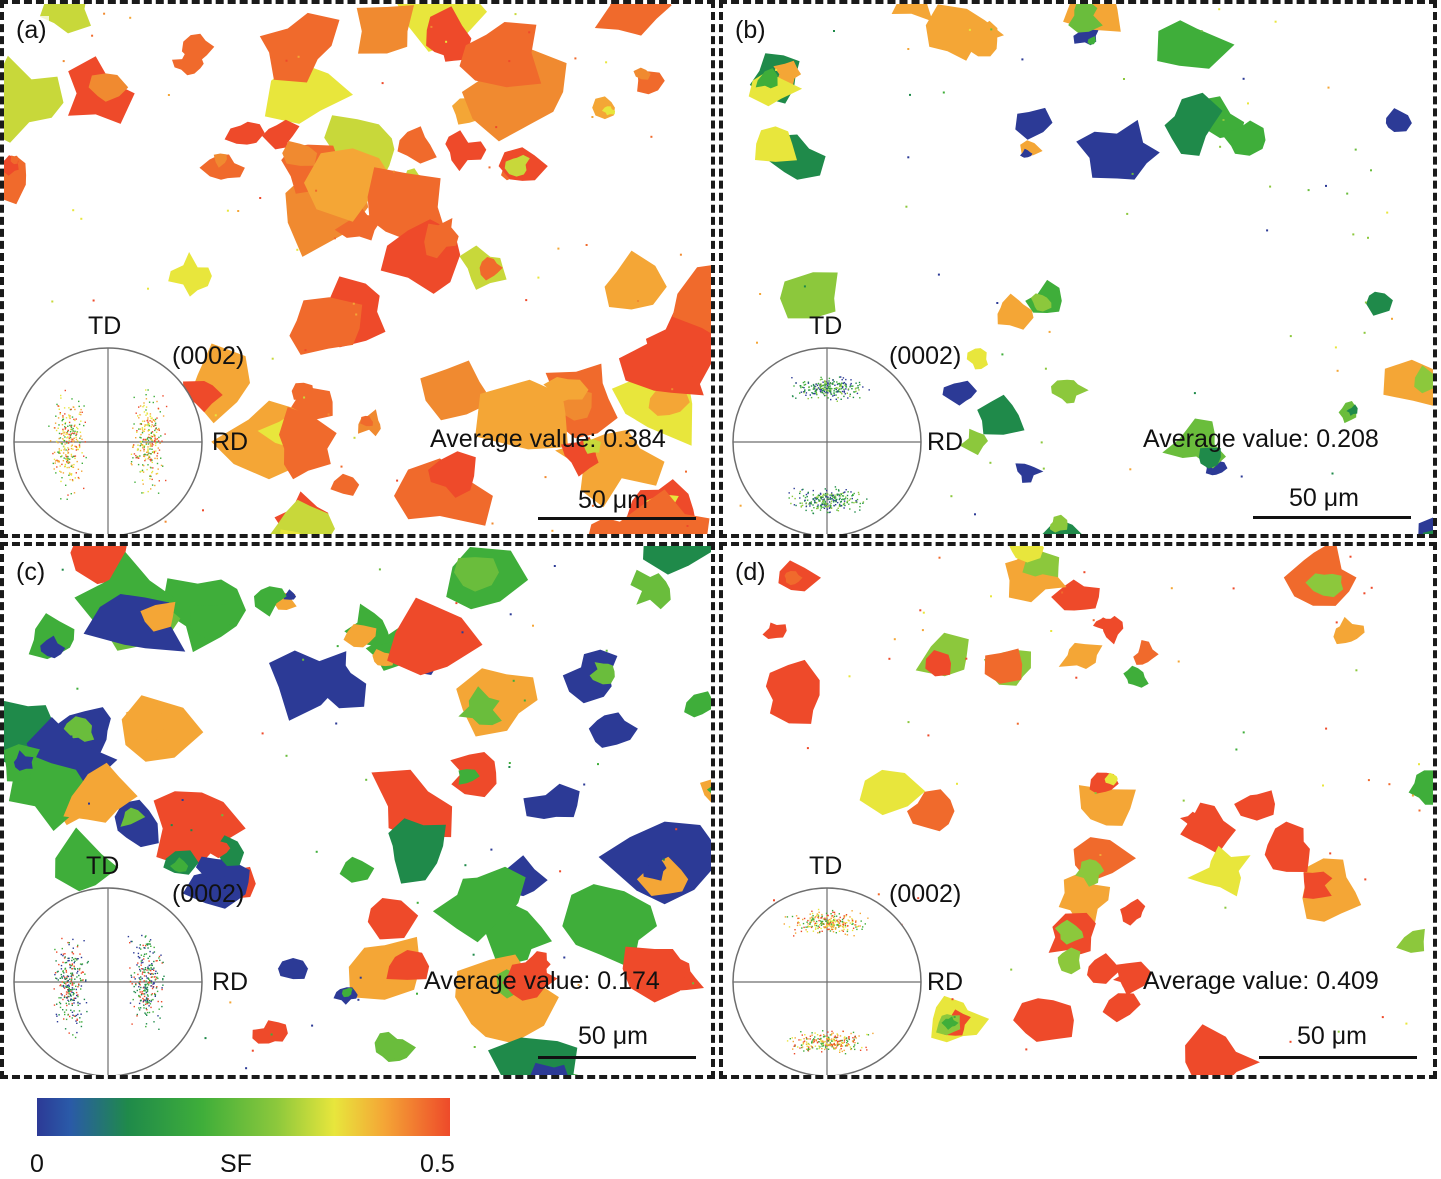 The image size is (1441, 1179). Describe the element at coordinates (208, 894) in the screenshot. I see `pole-figure-plane-label: (0002)` at that location.